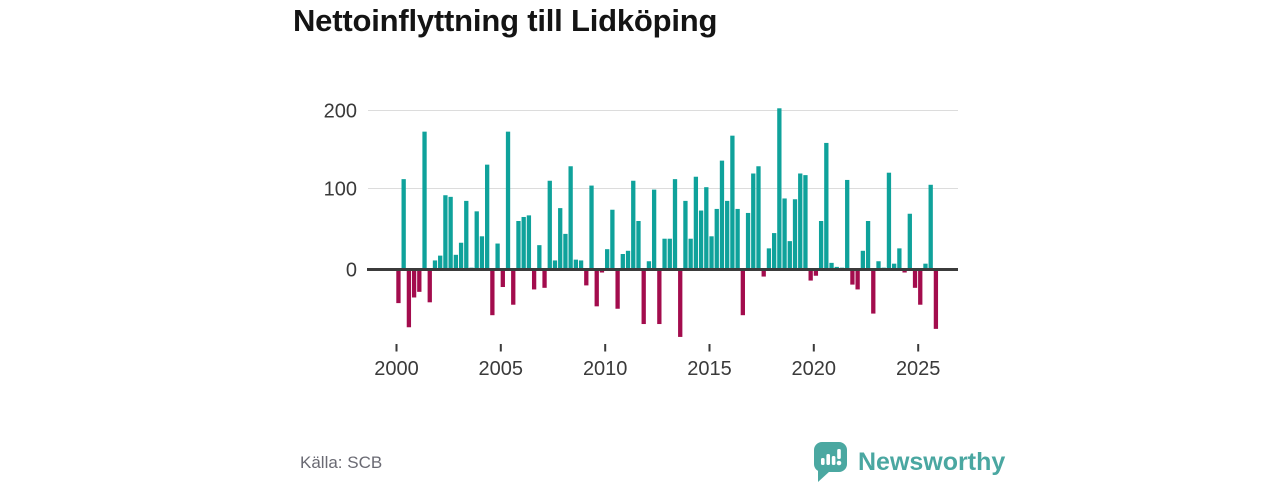 This screenshot has height=483, width=1280. Describe the element at coordinates (501, 369) in the screenshot. I see `x-tick-label-2005: 2005` at that location.